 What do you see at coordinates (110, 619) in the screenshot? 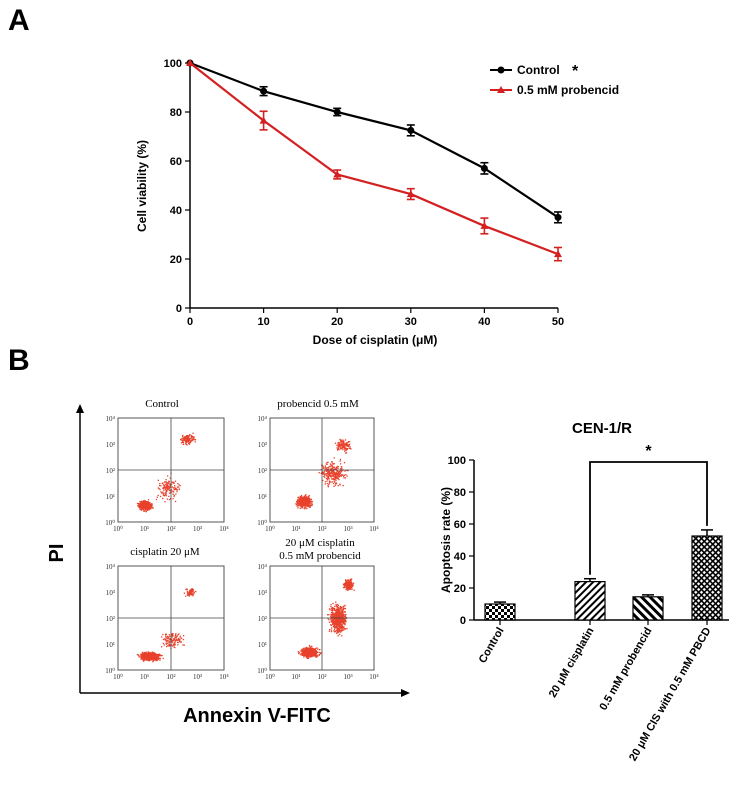
I see `flow-y-tick-label: 10²` at bounding box center [110, 619].